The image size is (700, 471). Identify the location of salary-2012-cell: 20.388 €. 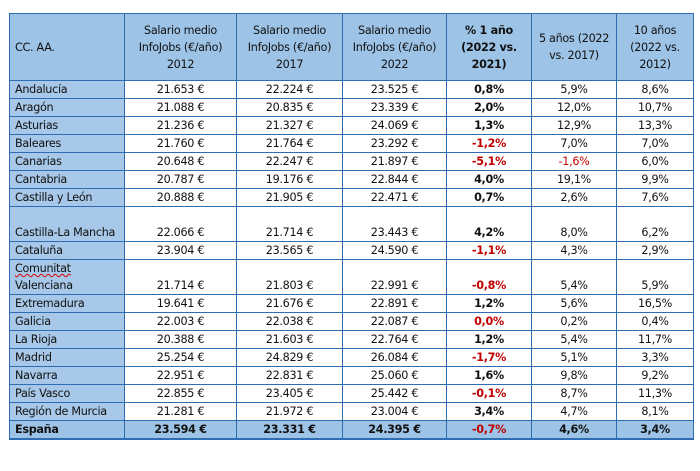
(180, 339).